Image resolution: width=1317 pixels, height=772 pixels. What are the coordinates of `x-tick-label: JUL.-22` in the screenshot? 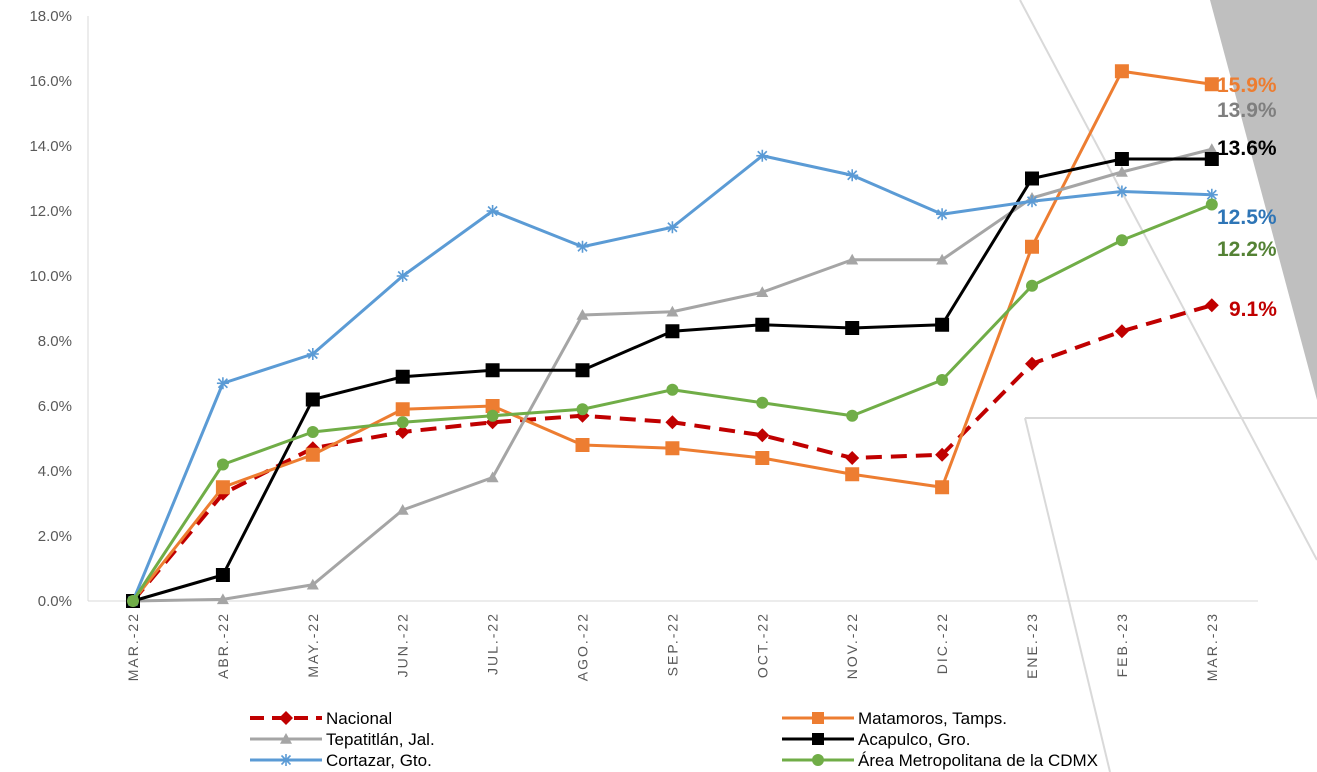 It's located at (493, 643).